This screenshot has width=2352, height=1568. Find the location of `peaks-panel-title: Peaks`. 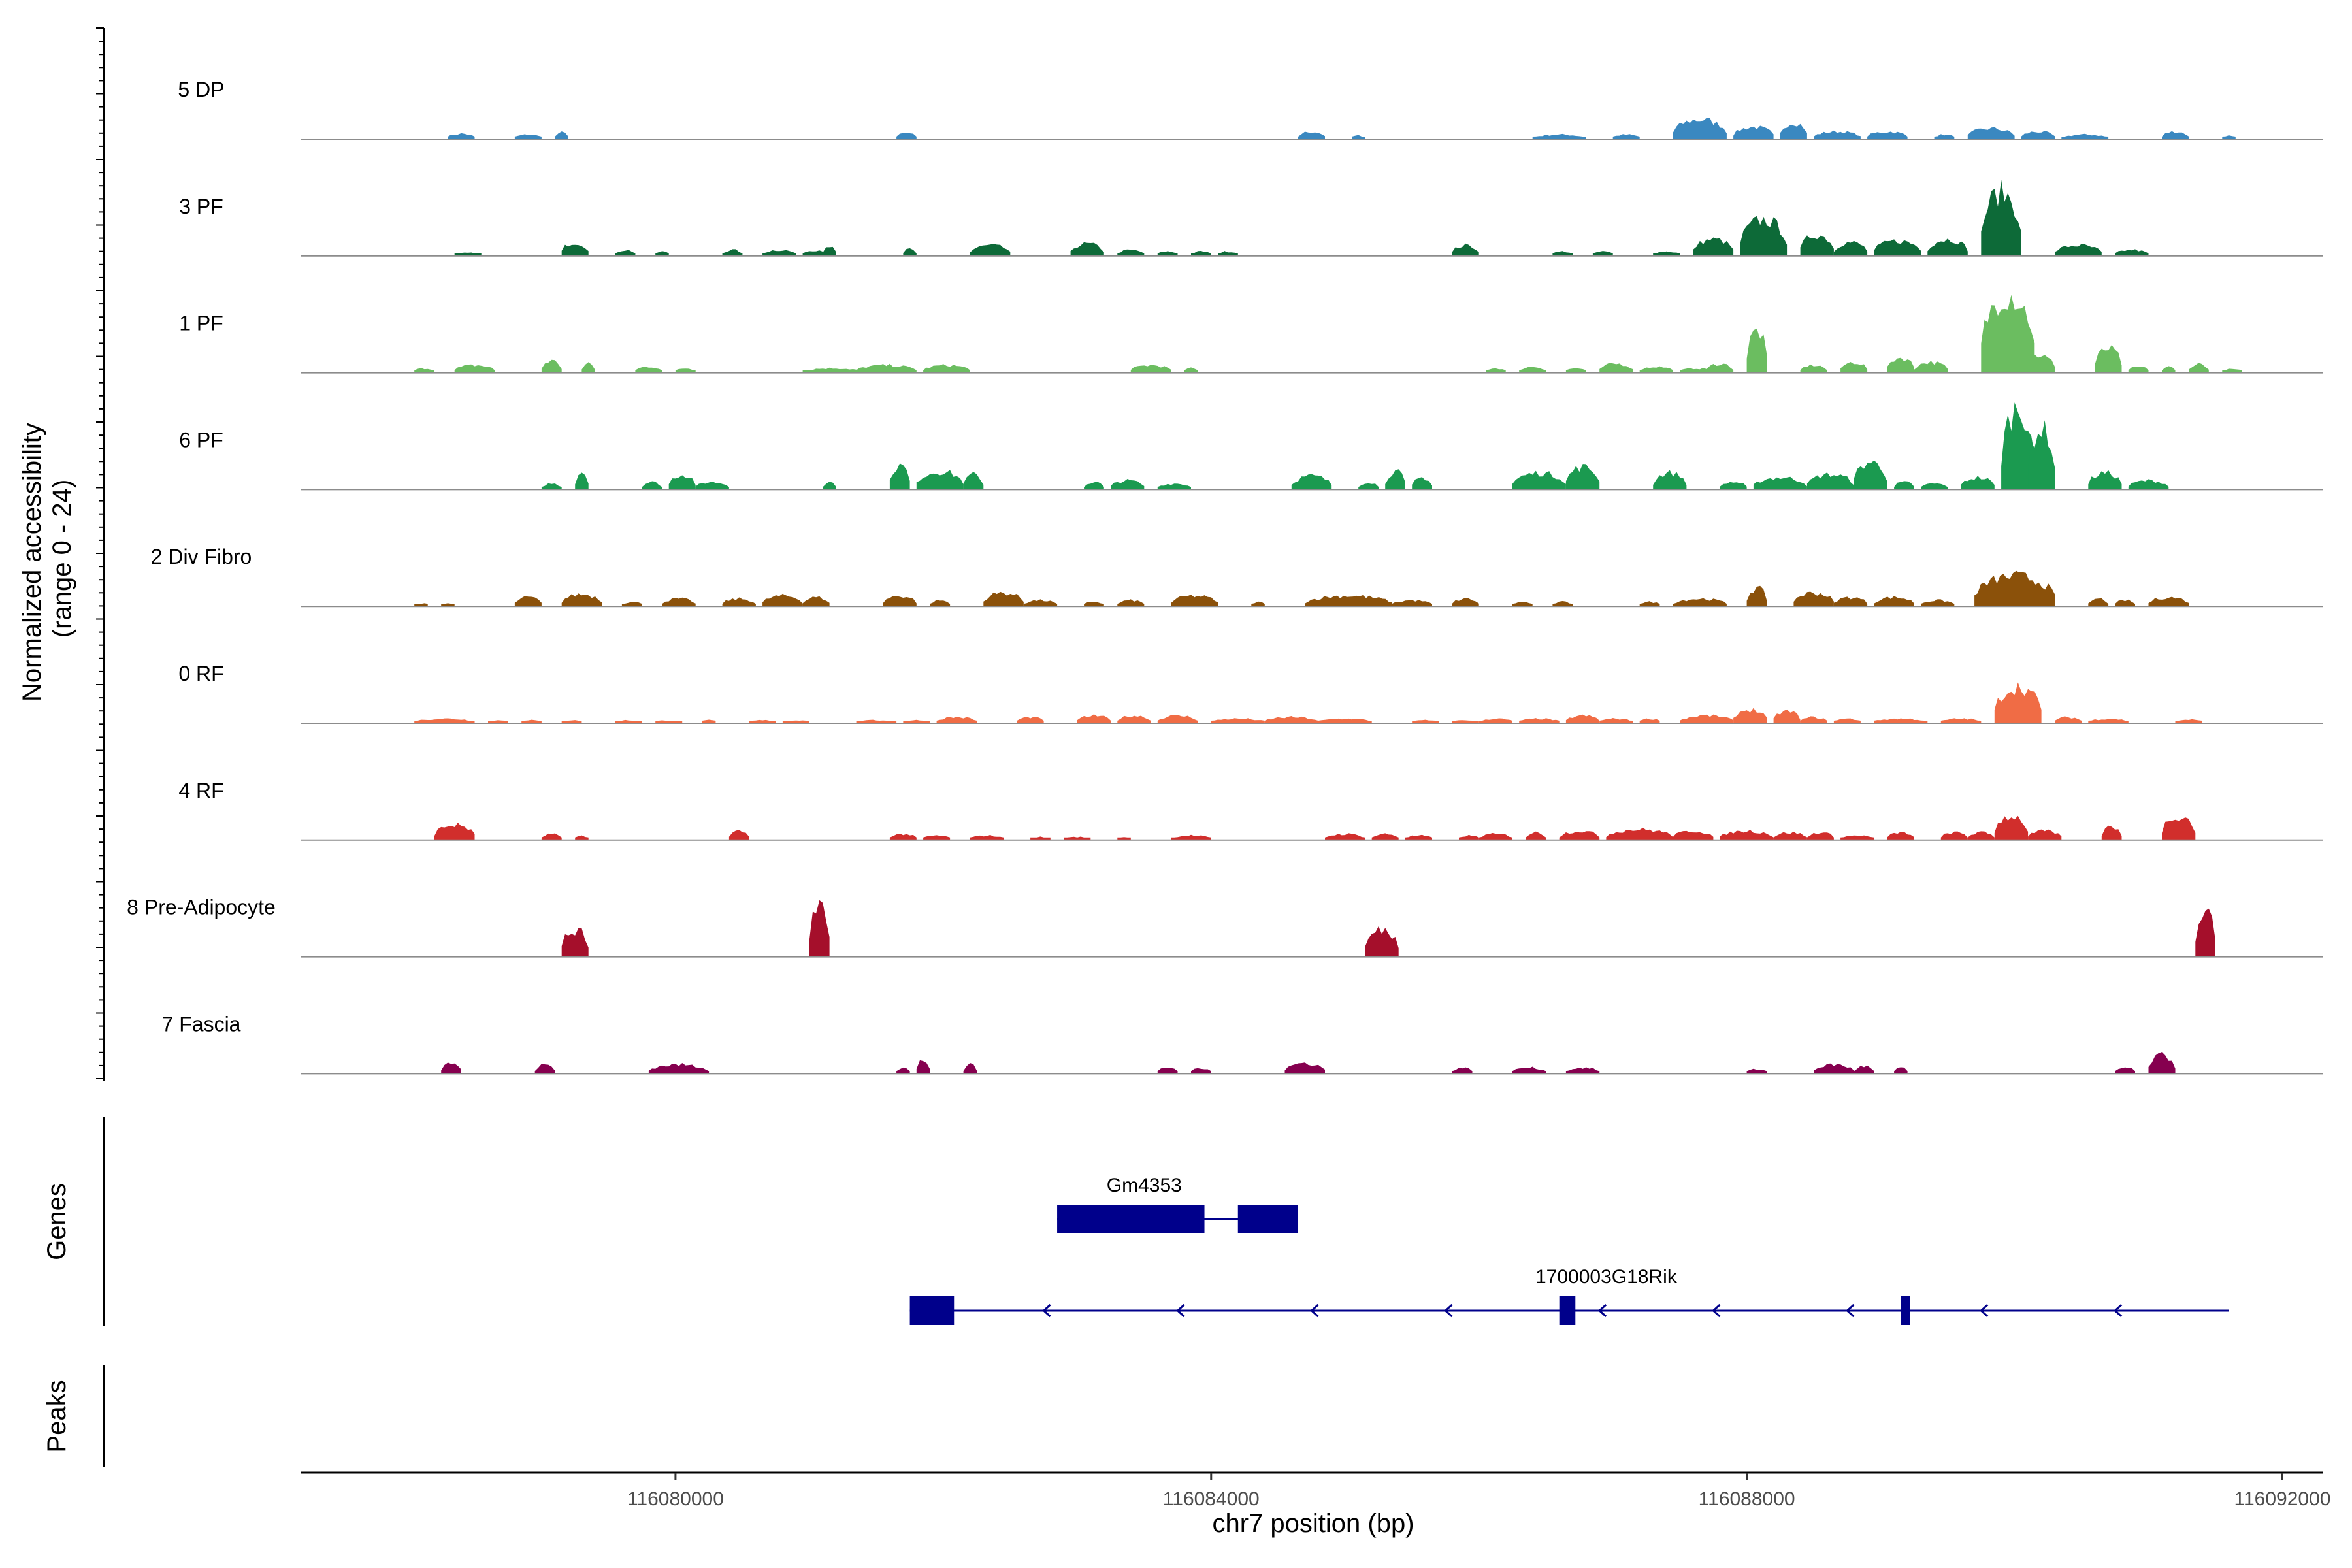

peaks-panel-title: Peaks is located at coordinates (56, 1416).